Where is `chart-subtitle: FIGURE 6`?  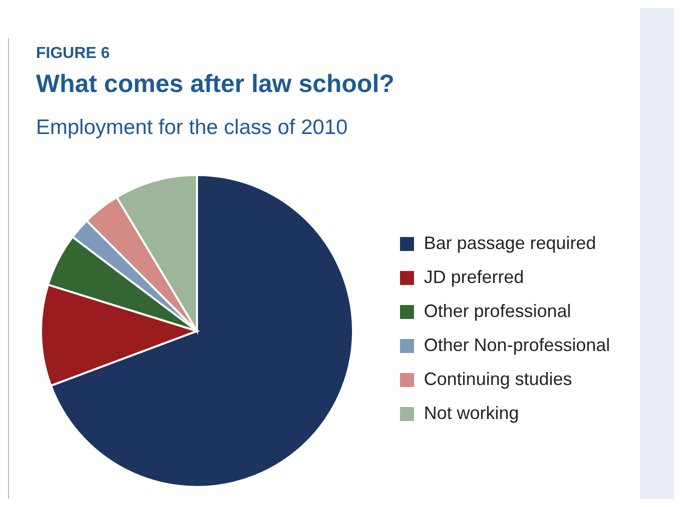 chart-subtitle: FIGURE 6 is located at coordinates (73, 54).